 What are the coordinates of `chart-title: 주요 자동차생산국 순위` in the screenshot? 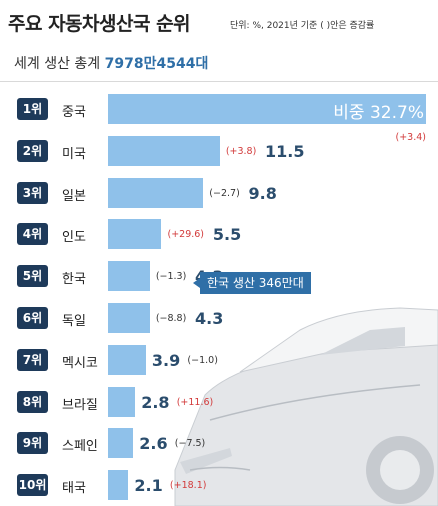 It's located at (99, 24).